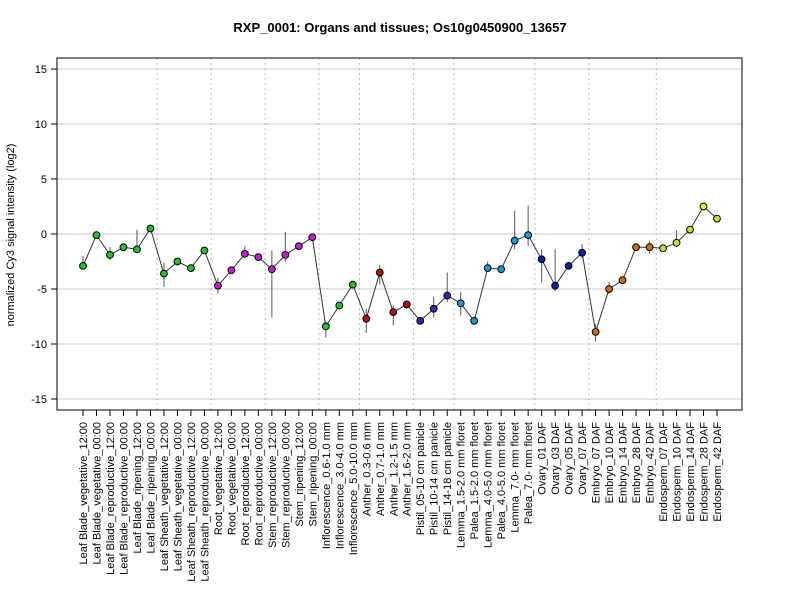  Describe the element at coordinates (165, 496) in the screenshot. I see `x-tick-label: Leaf Sheath_vegetative_12:00` at that location.